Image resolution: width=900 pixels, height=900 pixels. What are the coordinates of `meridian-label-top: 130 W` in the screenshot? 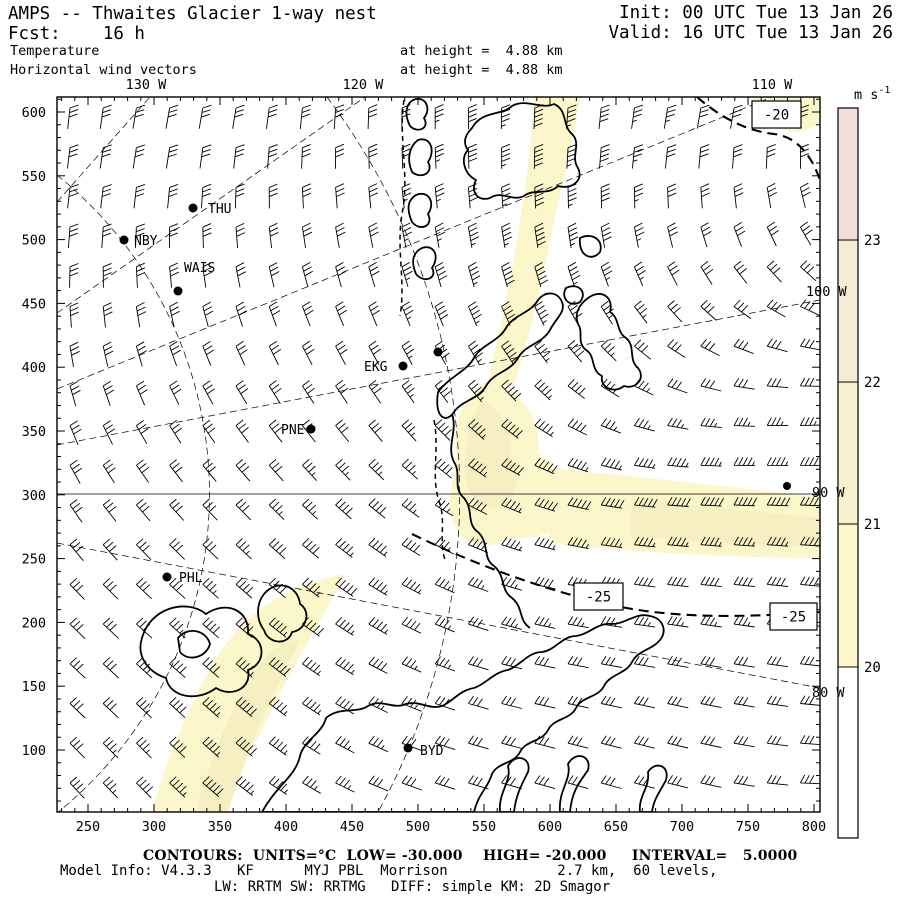 It's located at (147, 85).